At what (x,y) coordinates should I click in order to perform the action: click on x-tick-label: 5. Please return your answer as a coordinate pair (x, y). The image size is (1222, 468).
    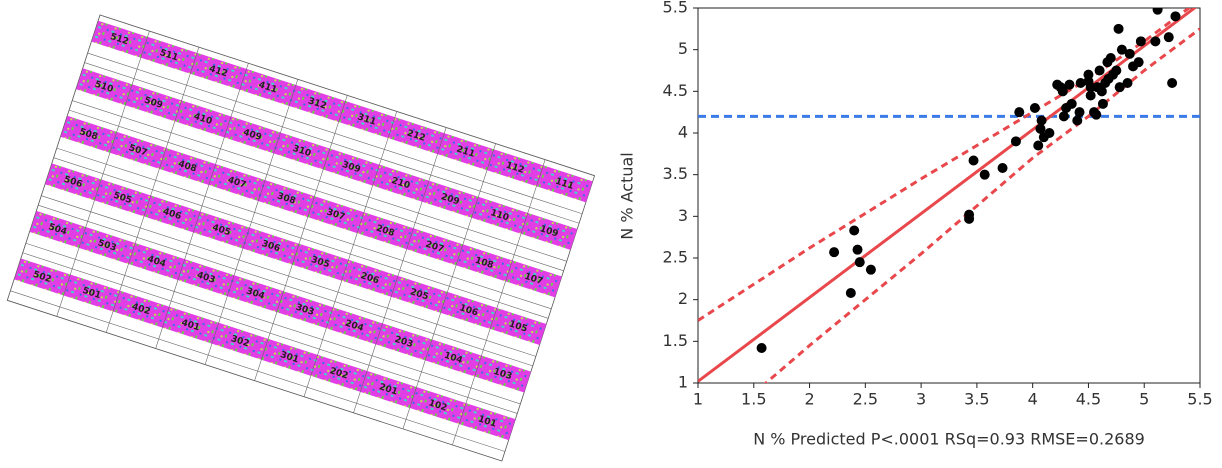
    Looking at the image, I should click on (1144, 399).